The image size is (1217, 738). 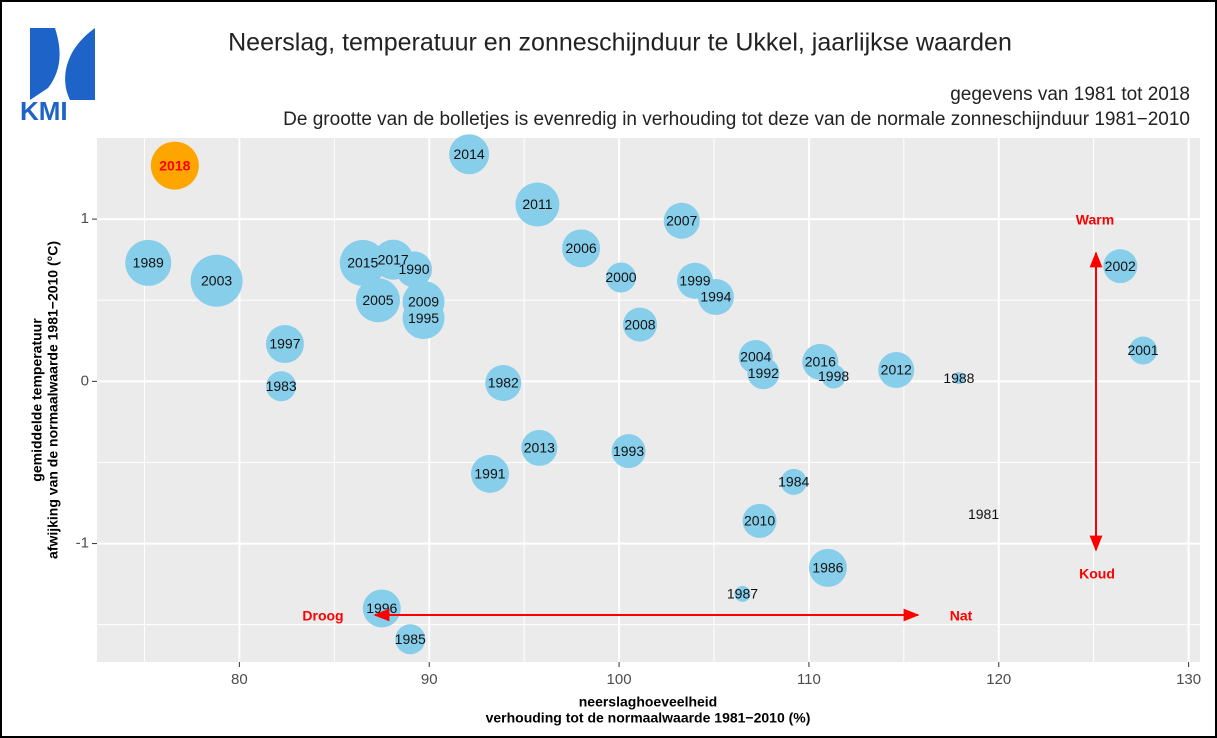 I want to click on point-label: 1992, so click(x=763, y=373).